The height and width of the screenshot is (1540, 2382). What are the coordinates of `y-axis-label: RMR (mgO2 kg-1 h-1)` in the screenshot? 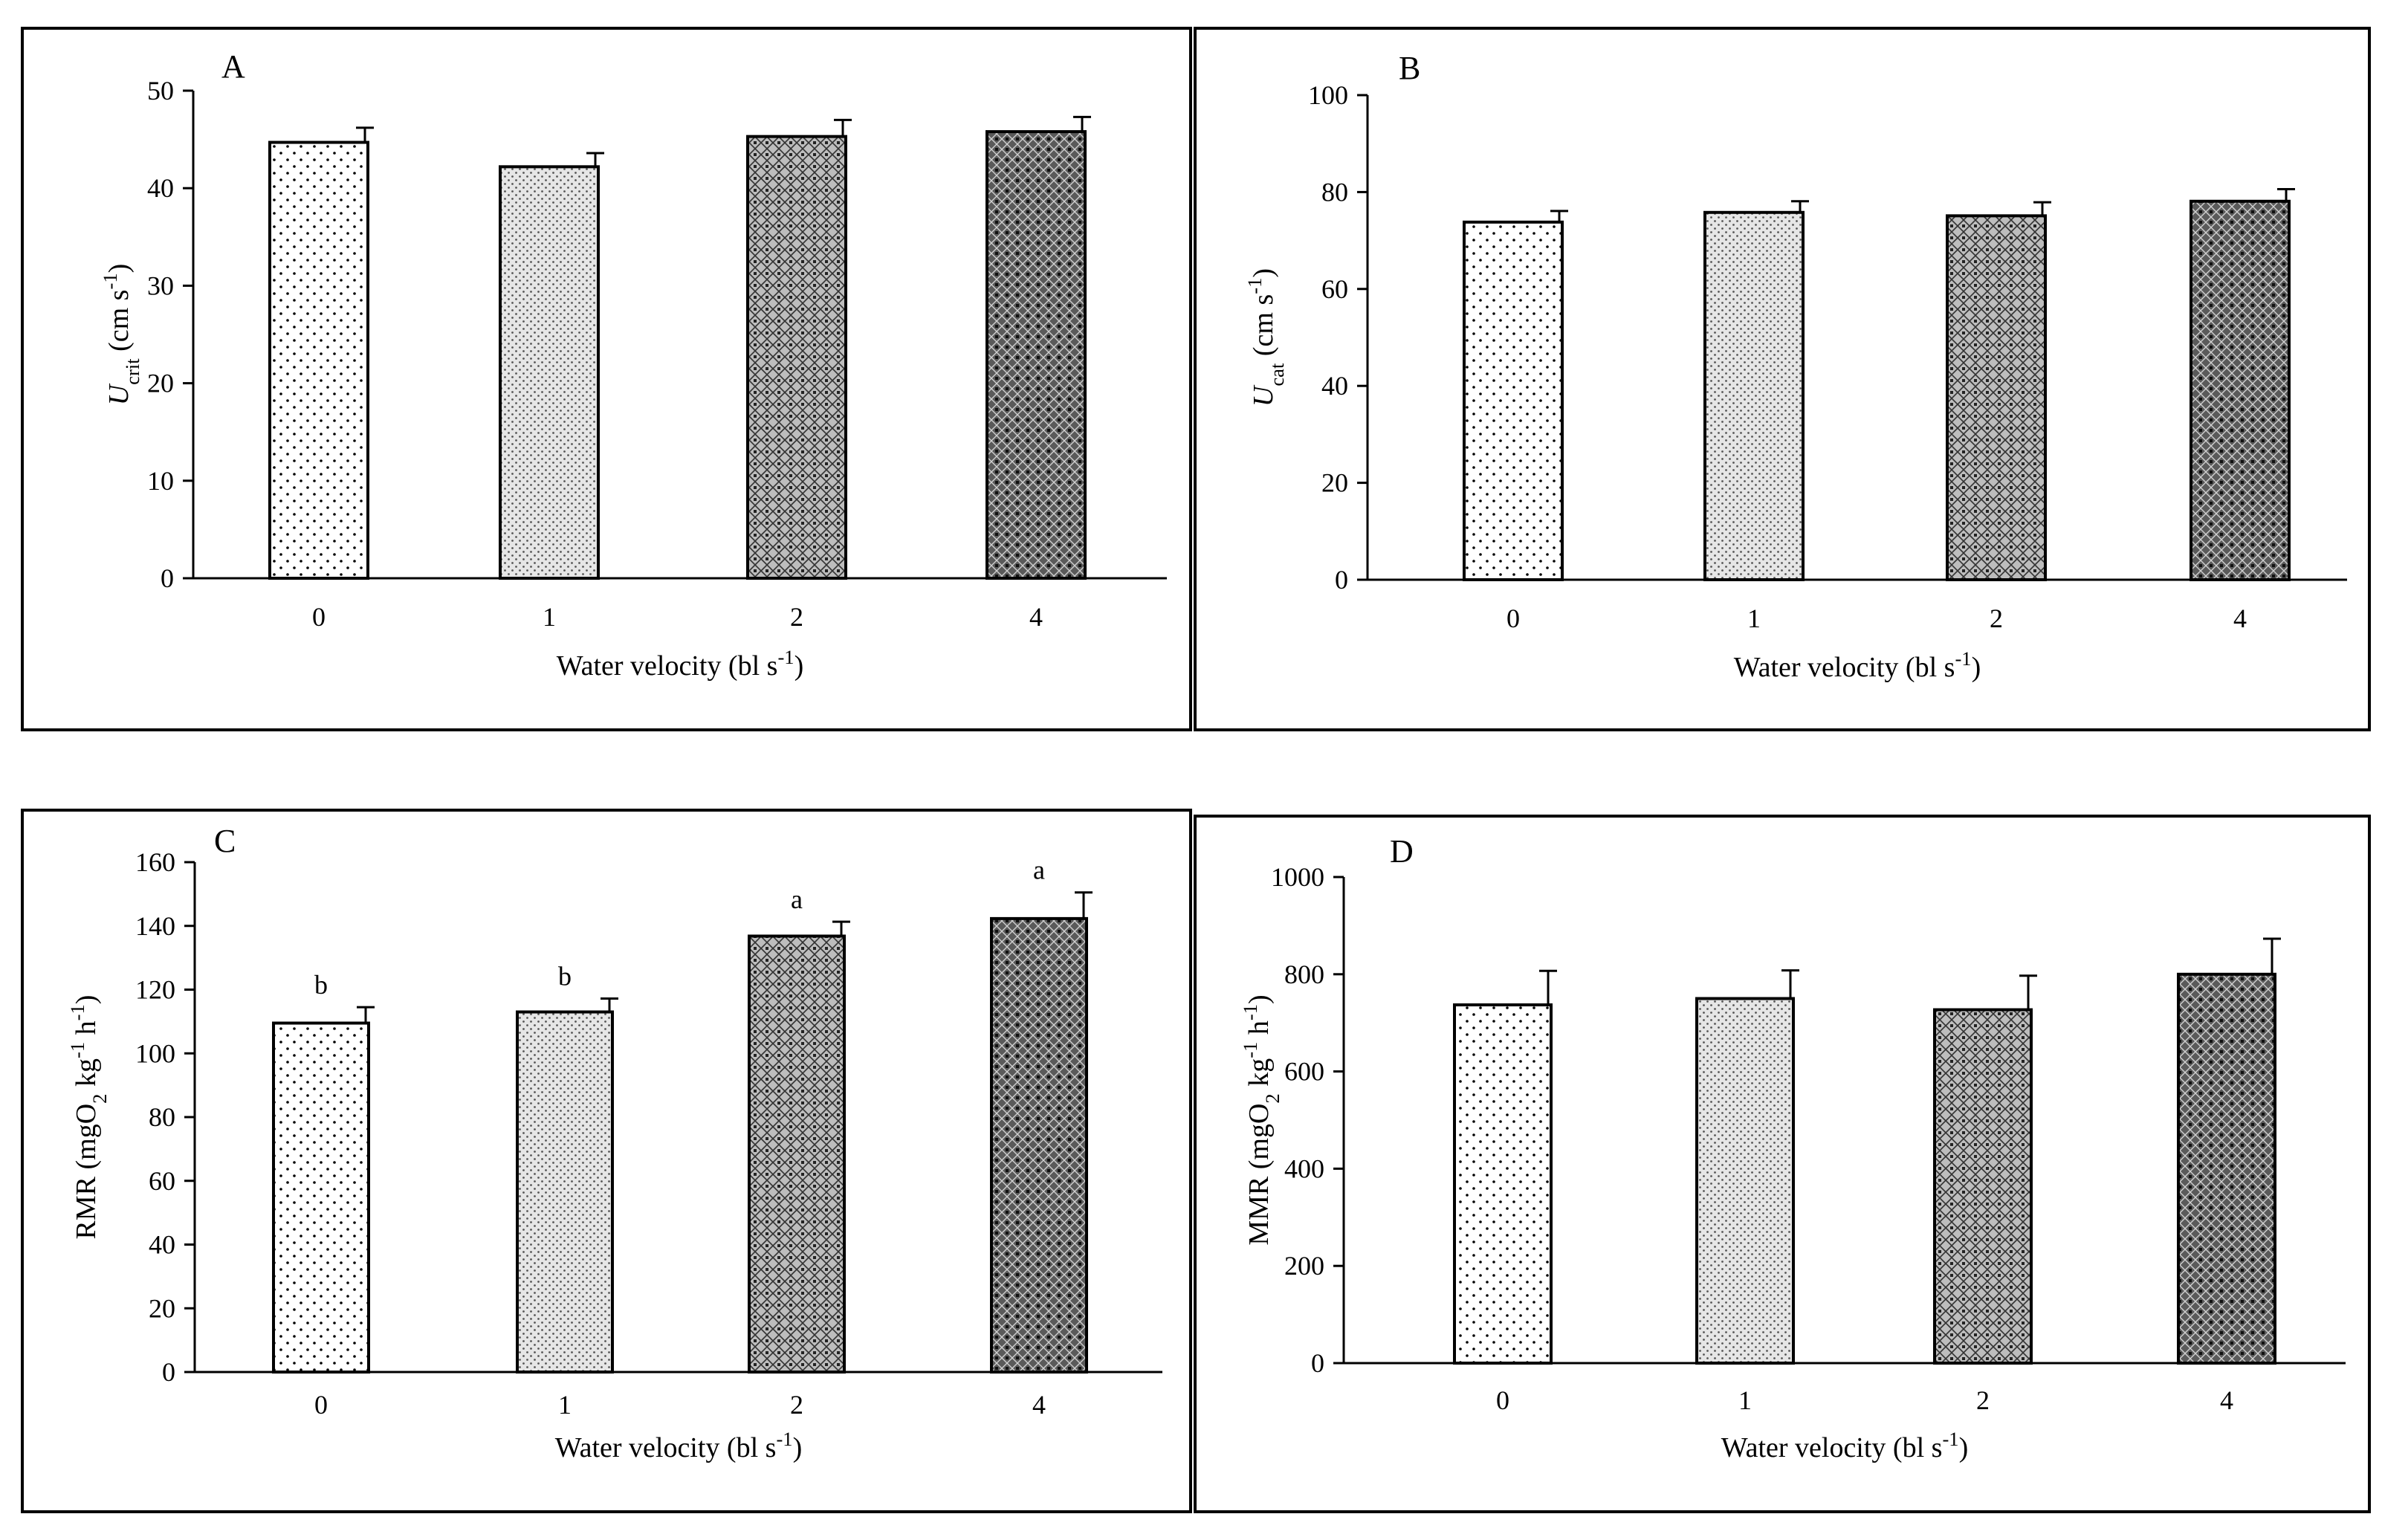 It's located at (88, 1117).